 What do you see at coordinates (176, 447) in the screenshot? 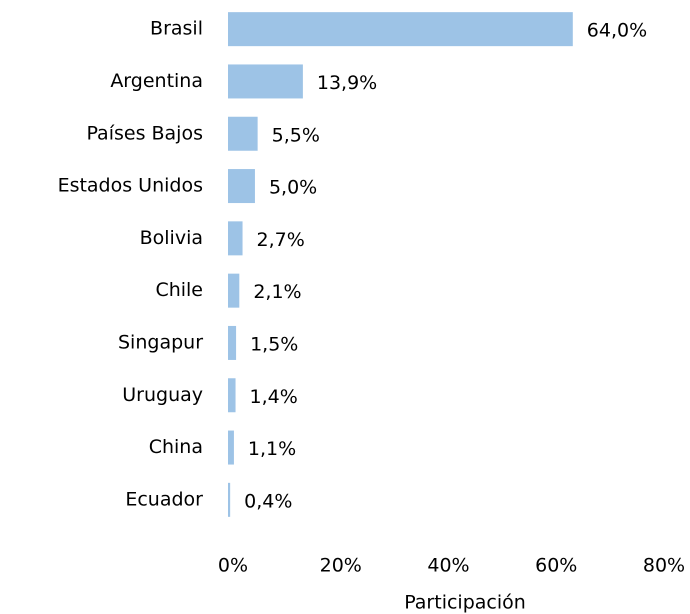
I see `y-tick-label: China` at bounding box center [176, 447].